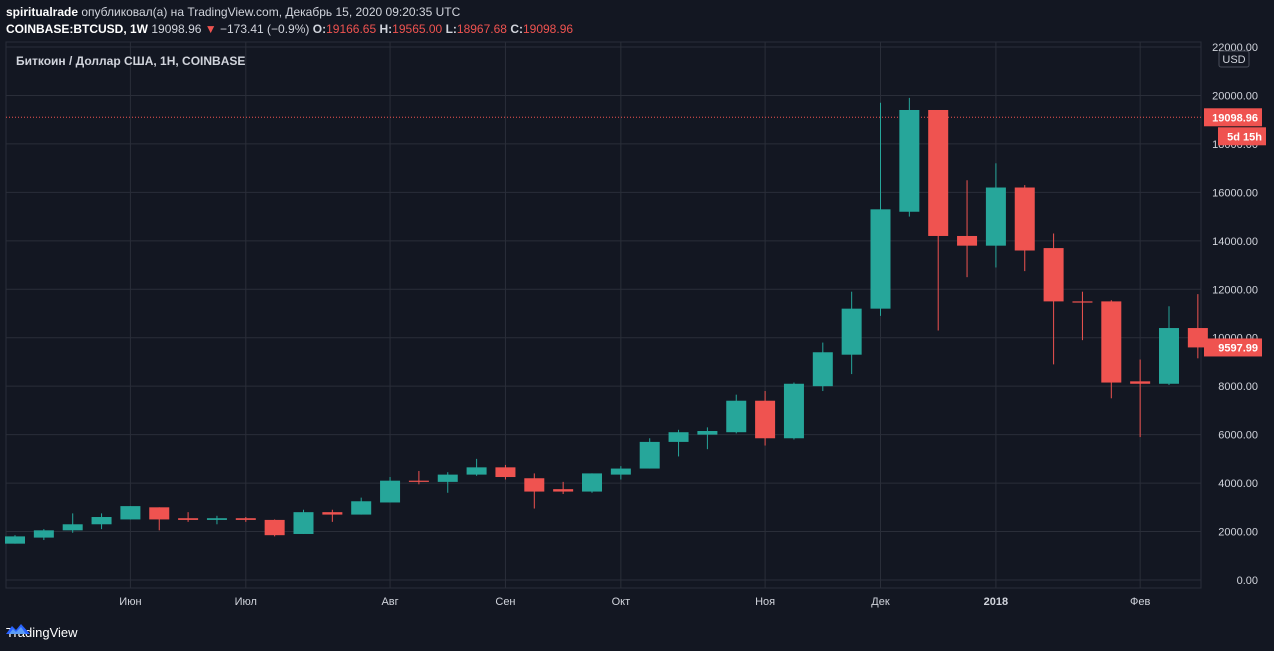 This screenshot has width=1274, height=651. I want to click on y-tick-label: 20000.00, so click(1235, 96).